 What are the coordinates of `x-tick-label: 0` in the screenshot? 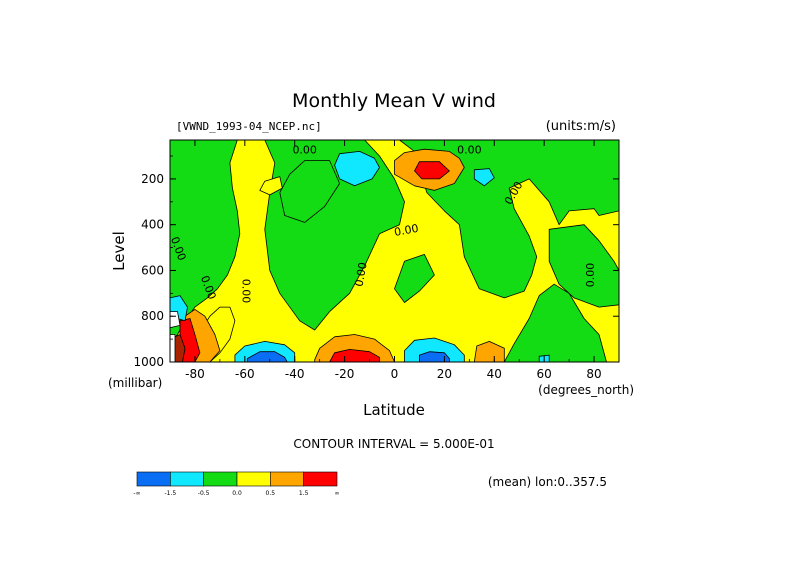 It's located at (395, 374).